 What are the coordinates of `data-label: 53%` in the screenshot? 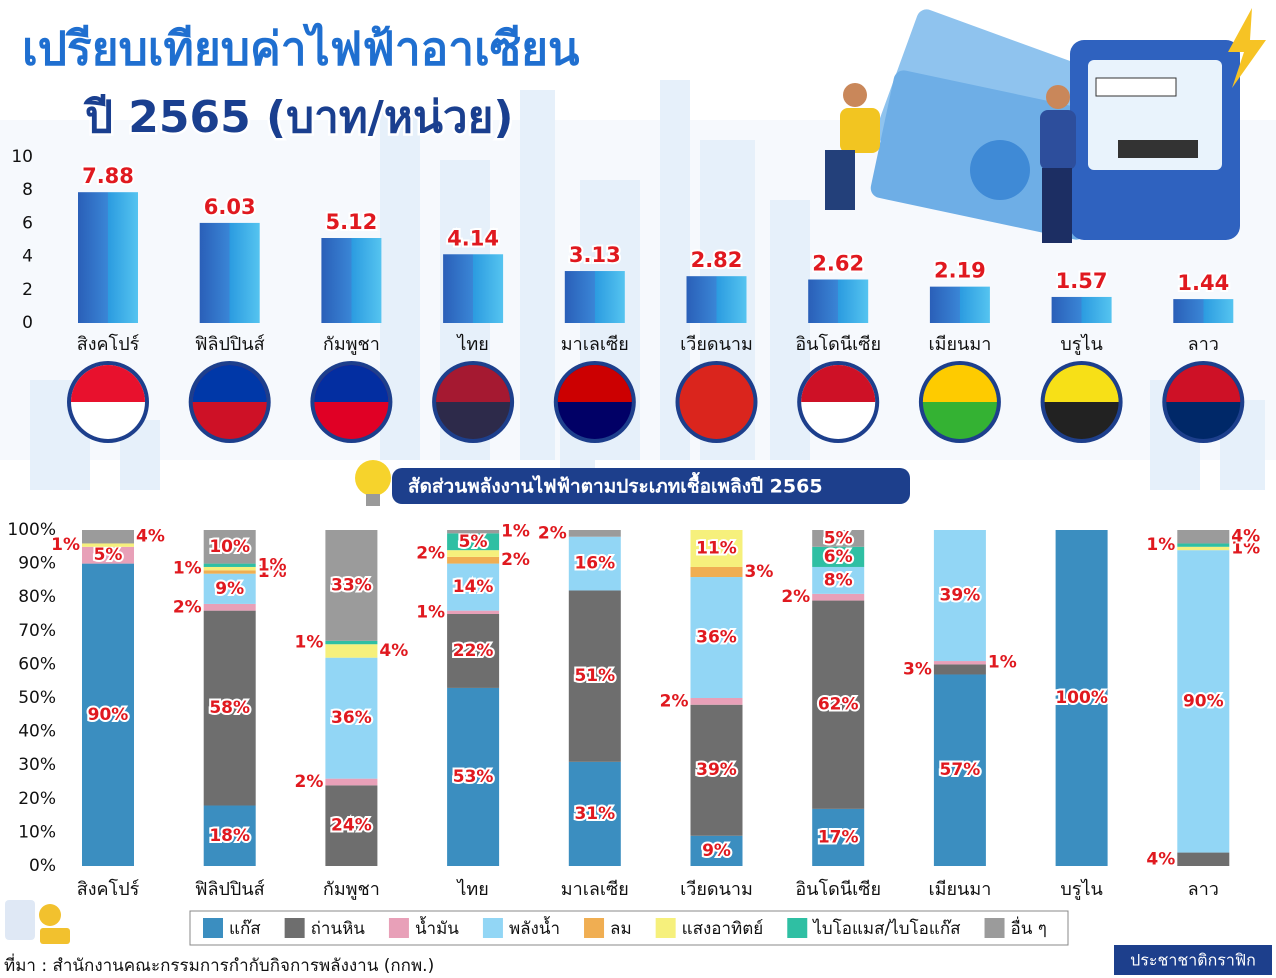 It's located at (473, 777).